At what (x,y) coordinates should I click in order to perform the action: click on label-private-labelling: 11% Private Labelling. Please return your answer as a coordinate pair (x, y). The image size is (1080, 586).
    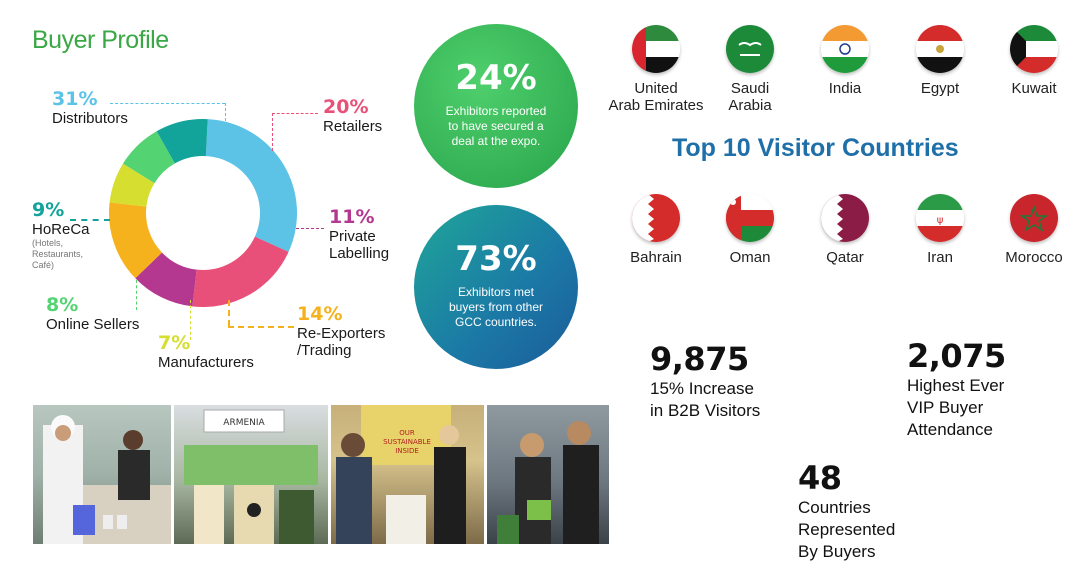
    Looking at the image, I should click on (359, 234).